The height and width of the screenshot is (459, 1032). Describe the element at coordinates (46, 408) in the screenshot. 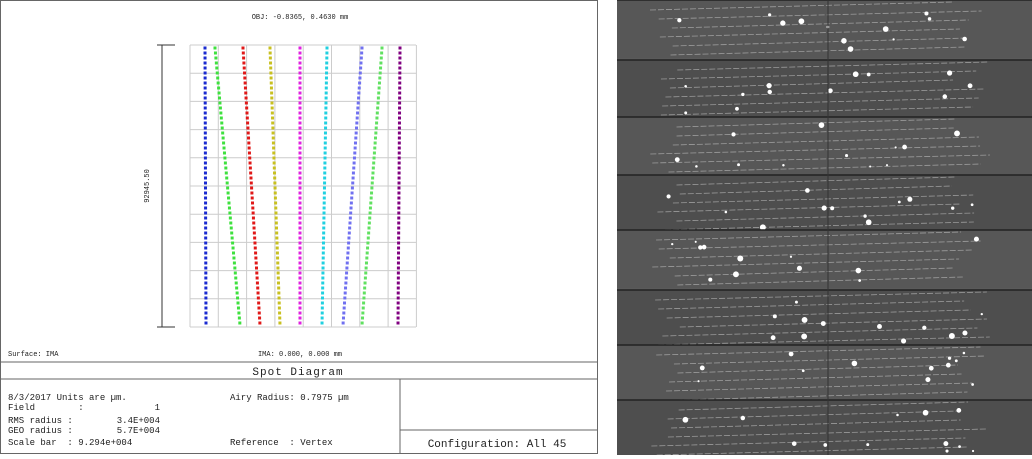

I see `field-label: Field :` at that location.